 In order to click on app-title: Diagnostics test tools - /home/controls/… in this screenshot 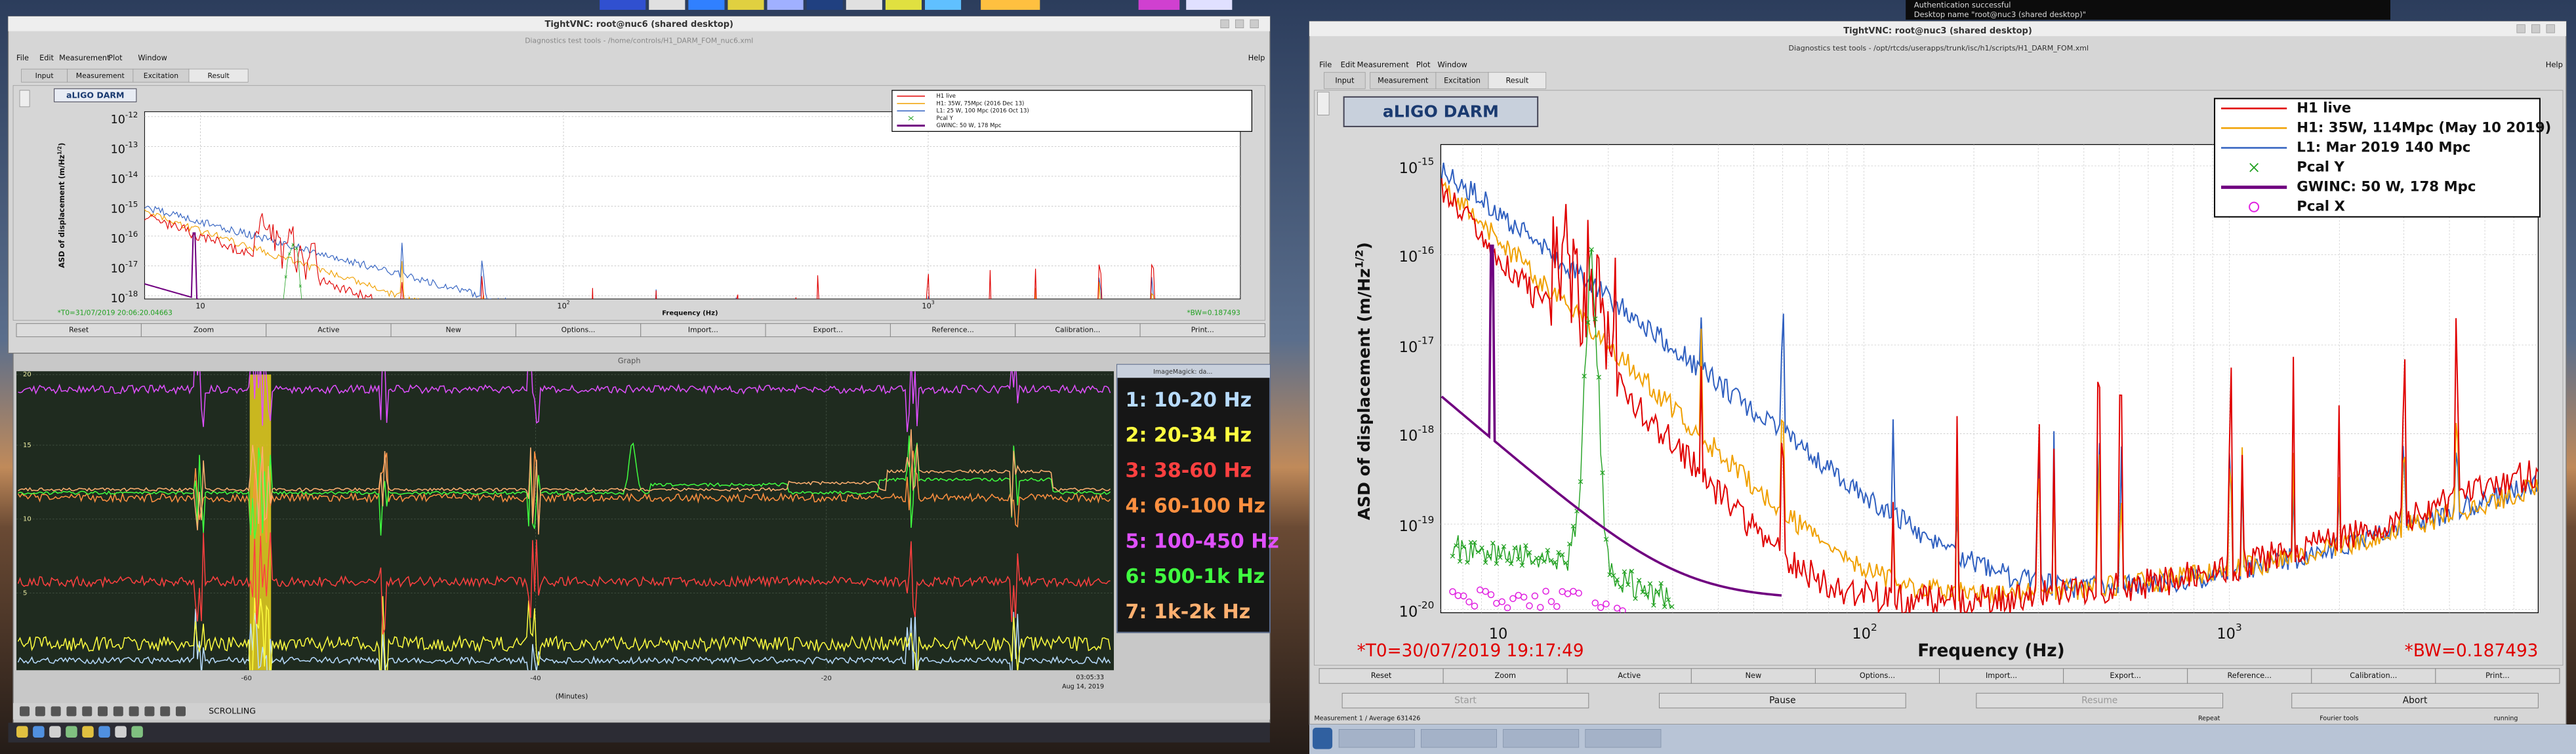, I will do `click(639, 41)`.